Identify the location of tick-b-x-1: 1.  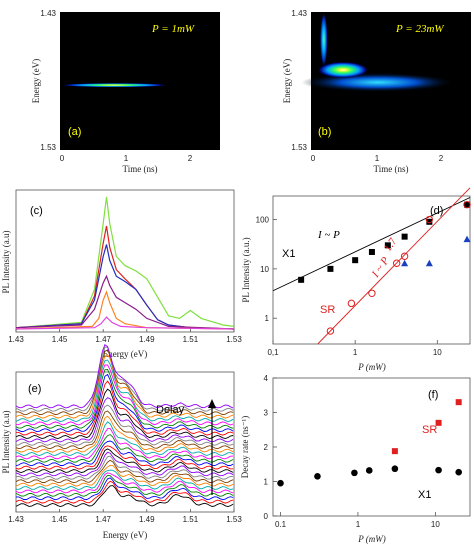
(377, 158).